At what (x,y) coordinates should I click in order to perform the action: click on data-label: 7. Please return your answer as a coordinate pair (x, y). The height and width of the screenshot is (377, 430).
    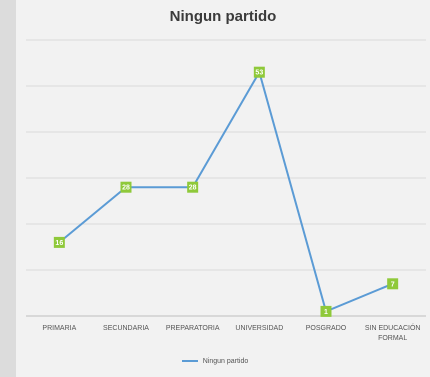
    Looking at the image, I should click on (393, 284).